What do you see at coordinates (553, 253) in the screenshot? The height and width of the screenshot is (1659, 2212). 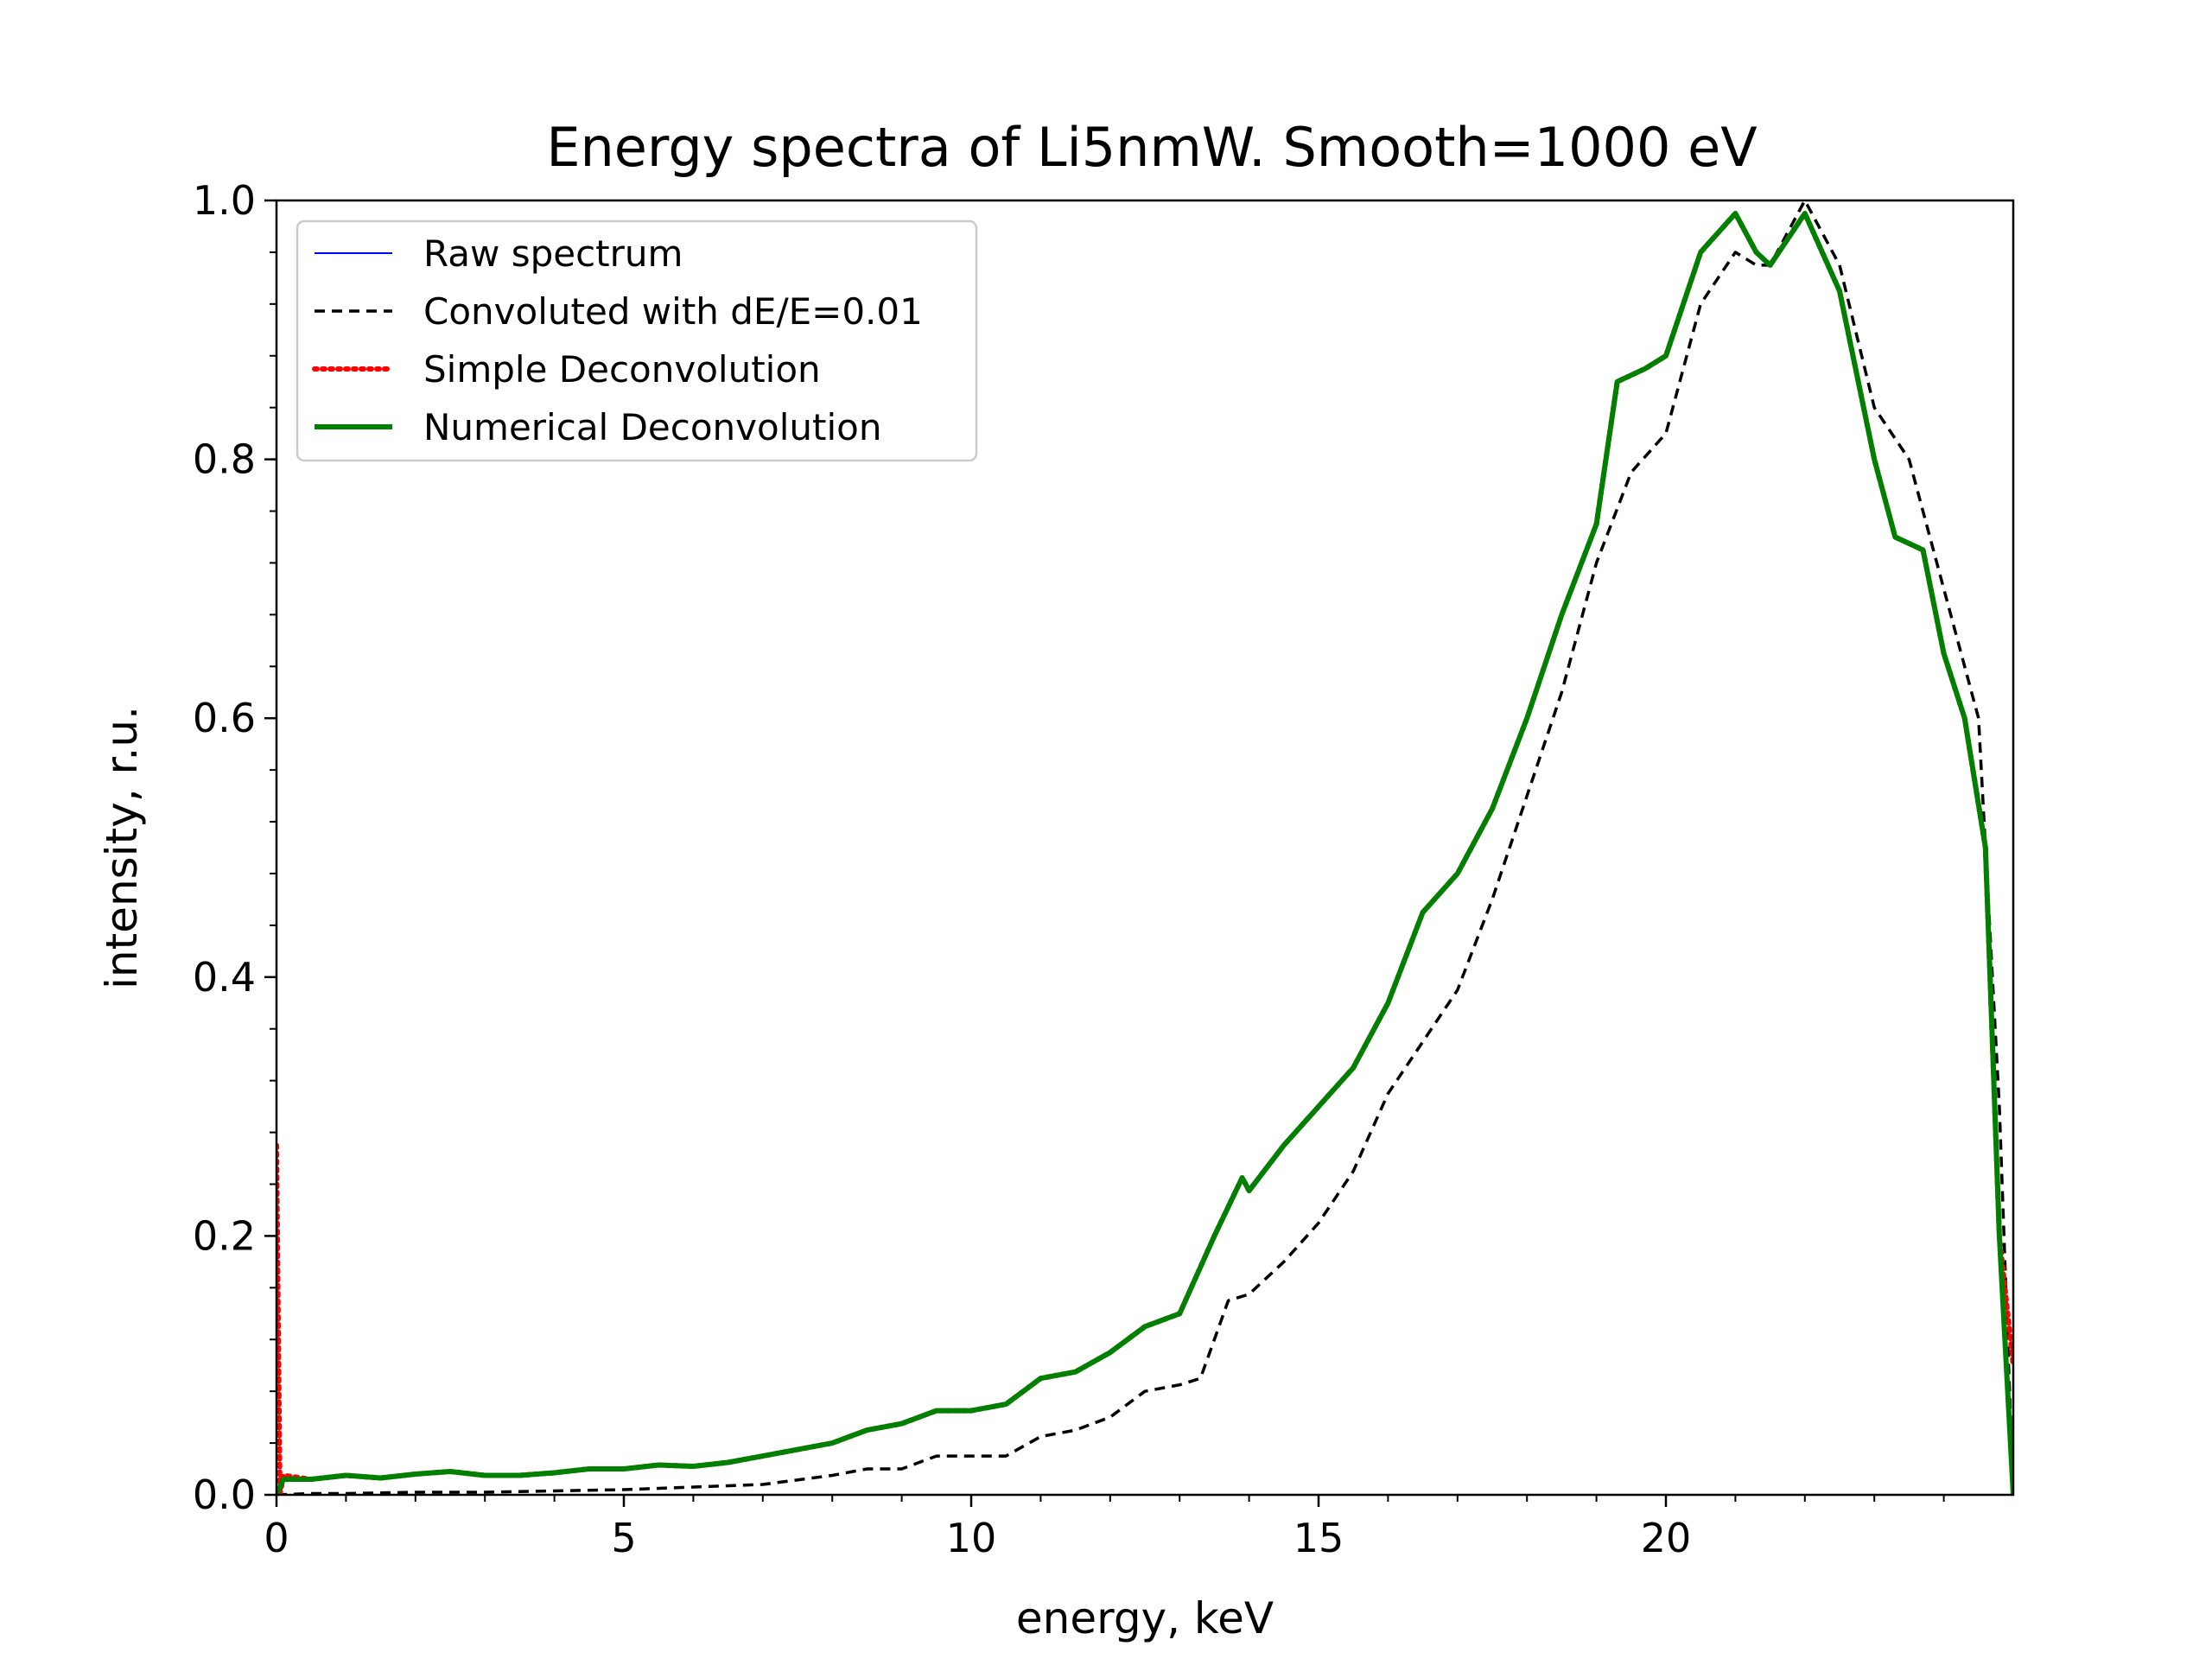 I see `legend-label: Raw spectrum` at bounding box center [553, 253].